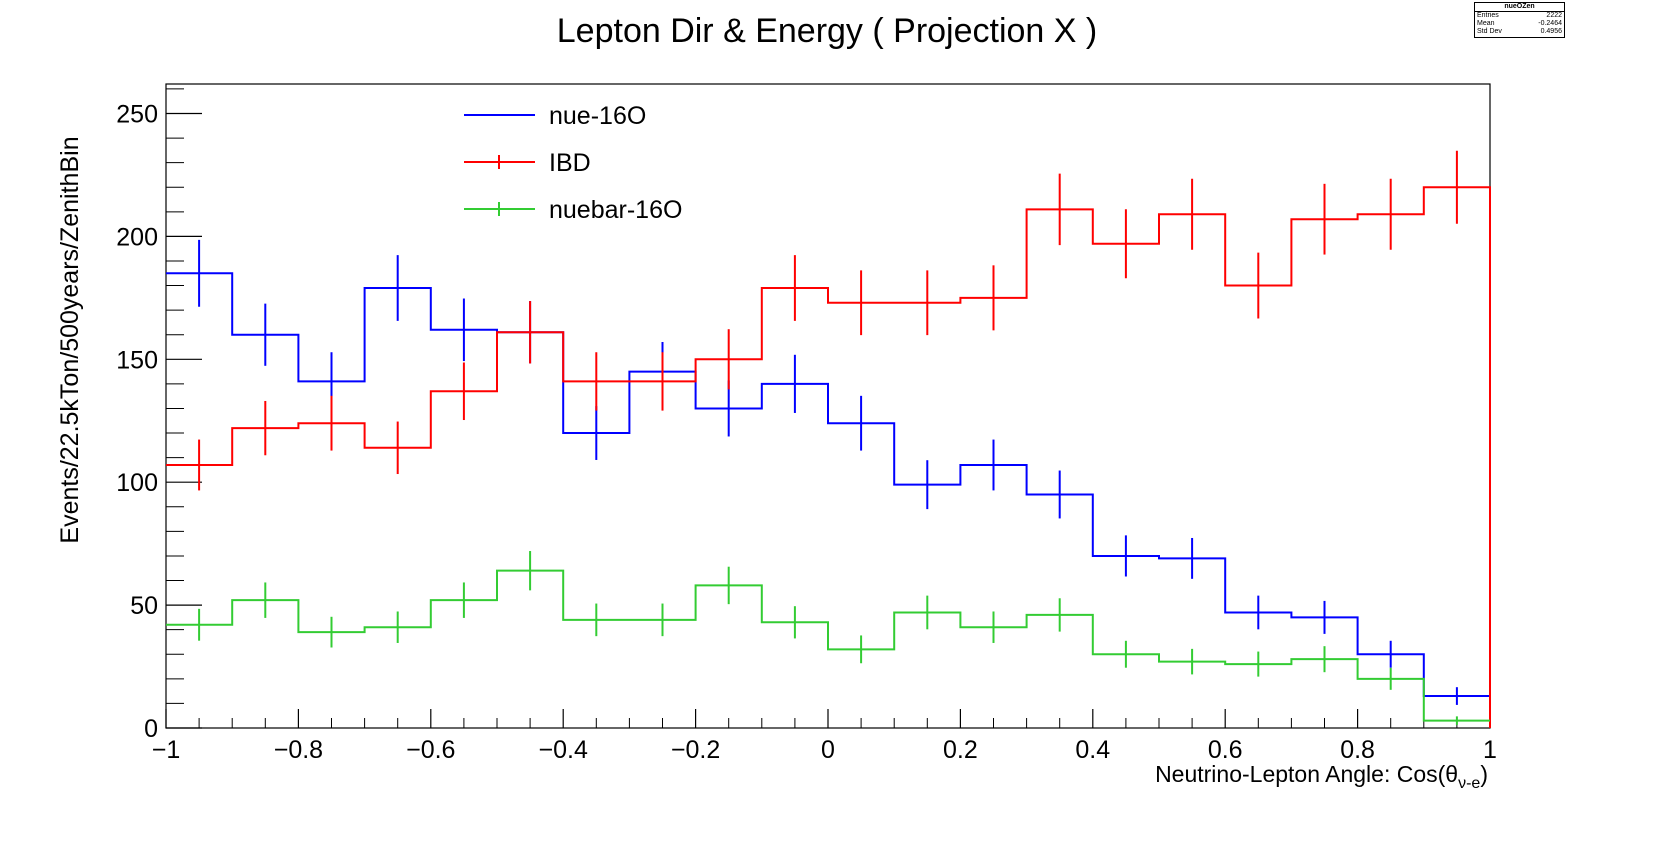 The width and height of the screenshot is (1654, 847). Describe the element at coordinates (166, 750) in the screenshot. I see `x-tick-label: −1` at that location.